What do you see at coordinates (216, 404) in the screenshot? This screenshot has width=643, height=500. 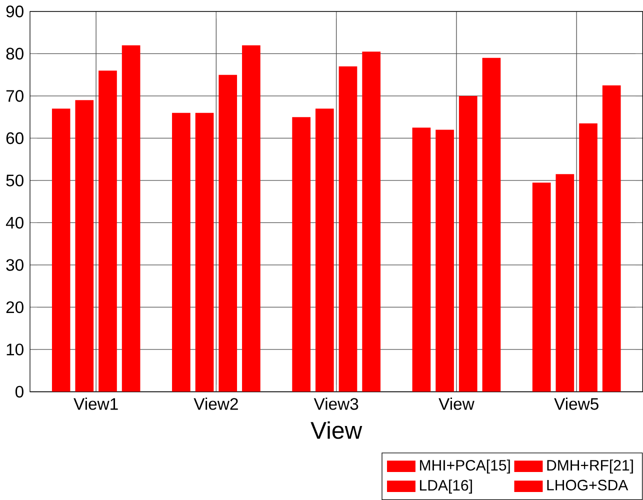 I see `x-tick-label: View2` at bounding box center [216, 404].